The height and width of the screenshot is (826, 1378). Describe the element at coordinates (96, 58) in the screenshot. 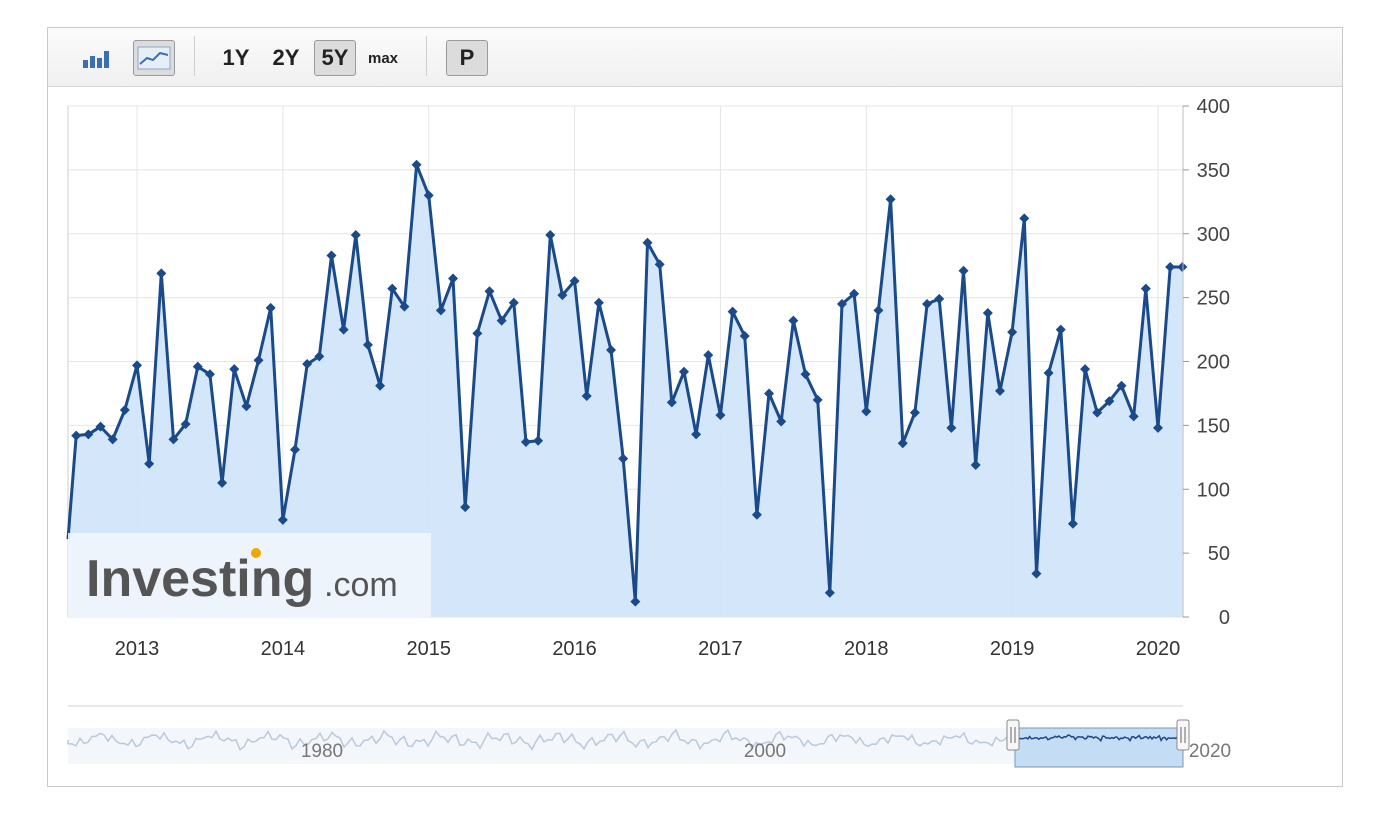

I see `bar-chart-icon` at that location.